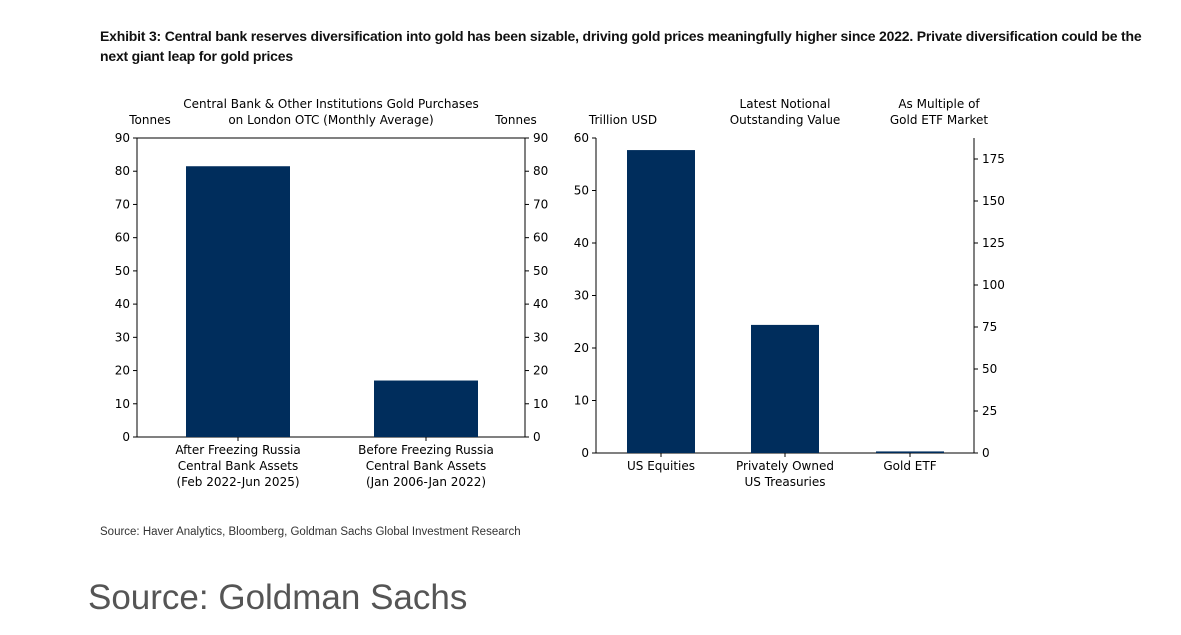  I want to click on y-tick-label-right: 60, so click(540, 238).